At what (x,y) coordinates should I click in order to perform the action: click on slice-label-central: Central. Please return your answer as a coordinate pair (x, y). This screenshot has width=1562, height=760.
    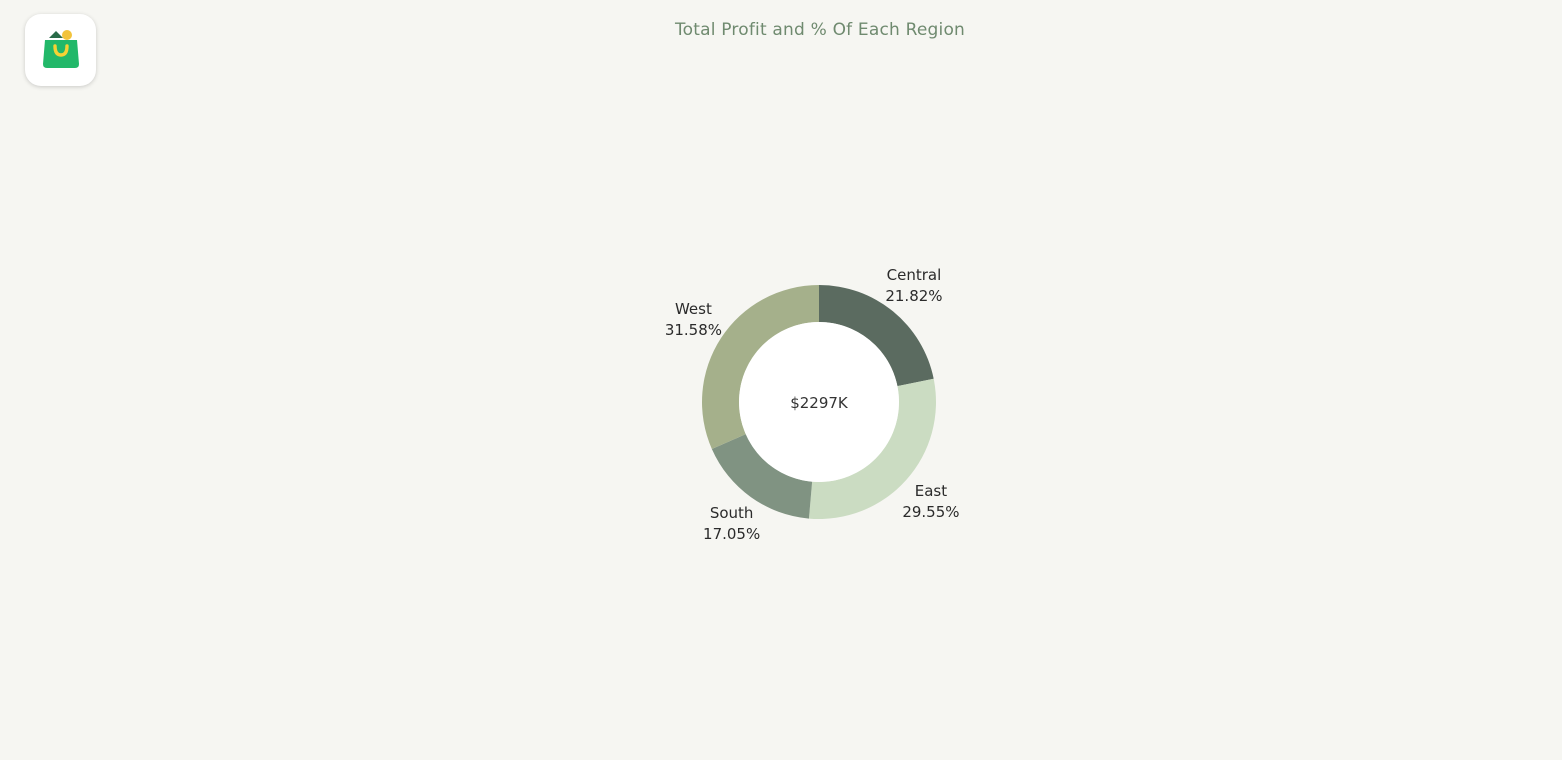
    Looking at the image, I should click on (914, 275).